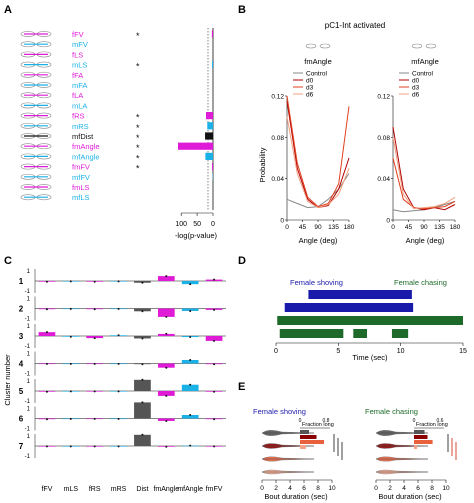 This screenshot has height=503, width=474. Describe the element at coordinates (122, 364) in the screenshot. I see `cluster-row: 1 -14` at that location.